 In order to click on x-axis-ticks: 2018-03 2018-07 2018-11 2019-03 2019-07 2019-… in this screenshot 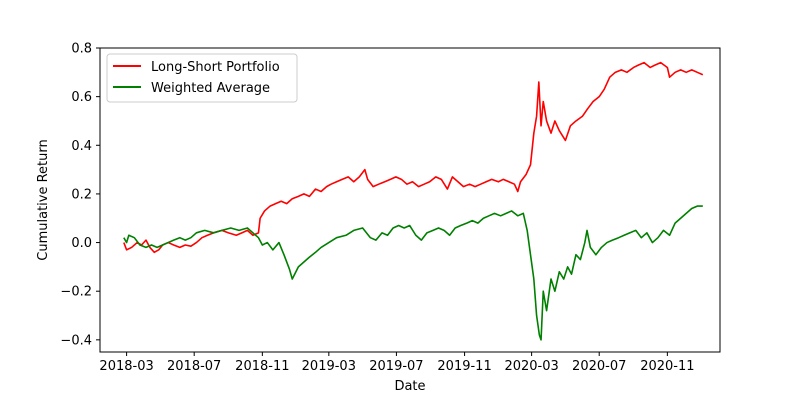, I will do `click(397, 363)`.